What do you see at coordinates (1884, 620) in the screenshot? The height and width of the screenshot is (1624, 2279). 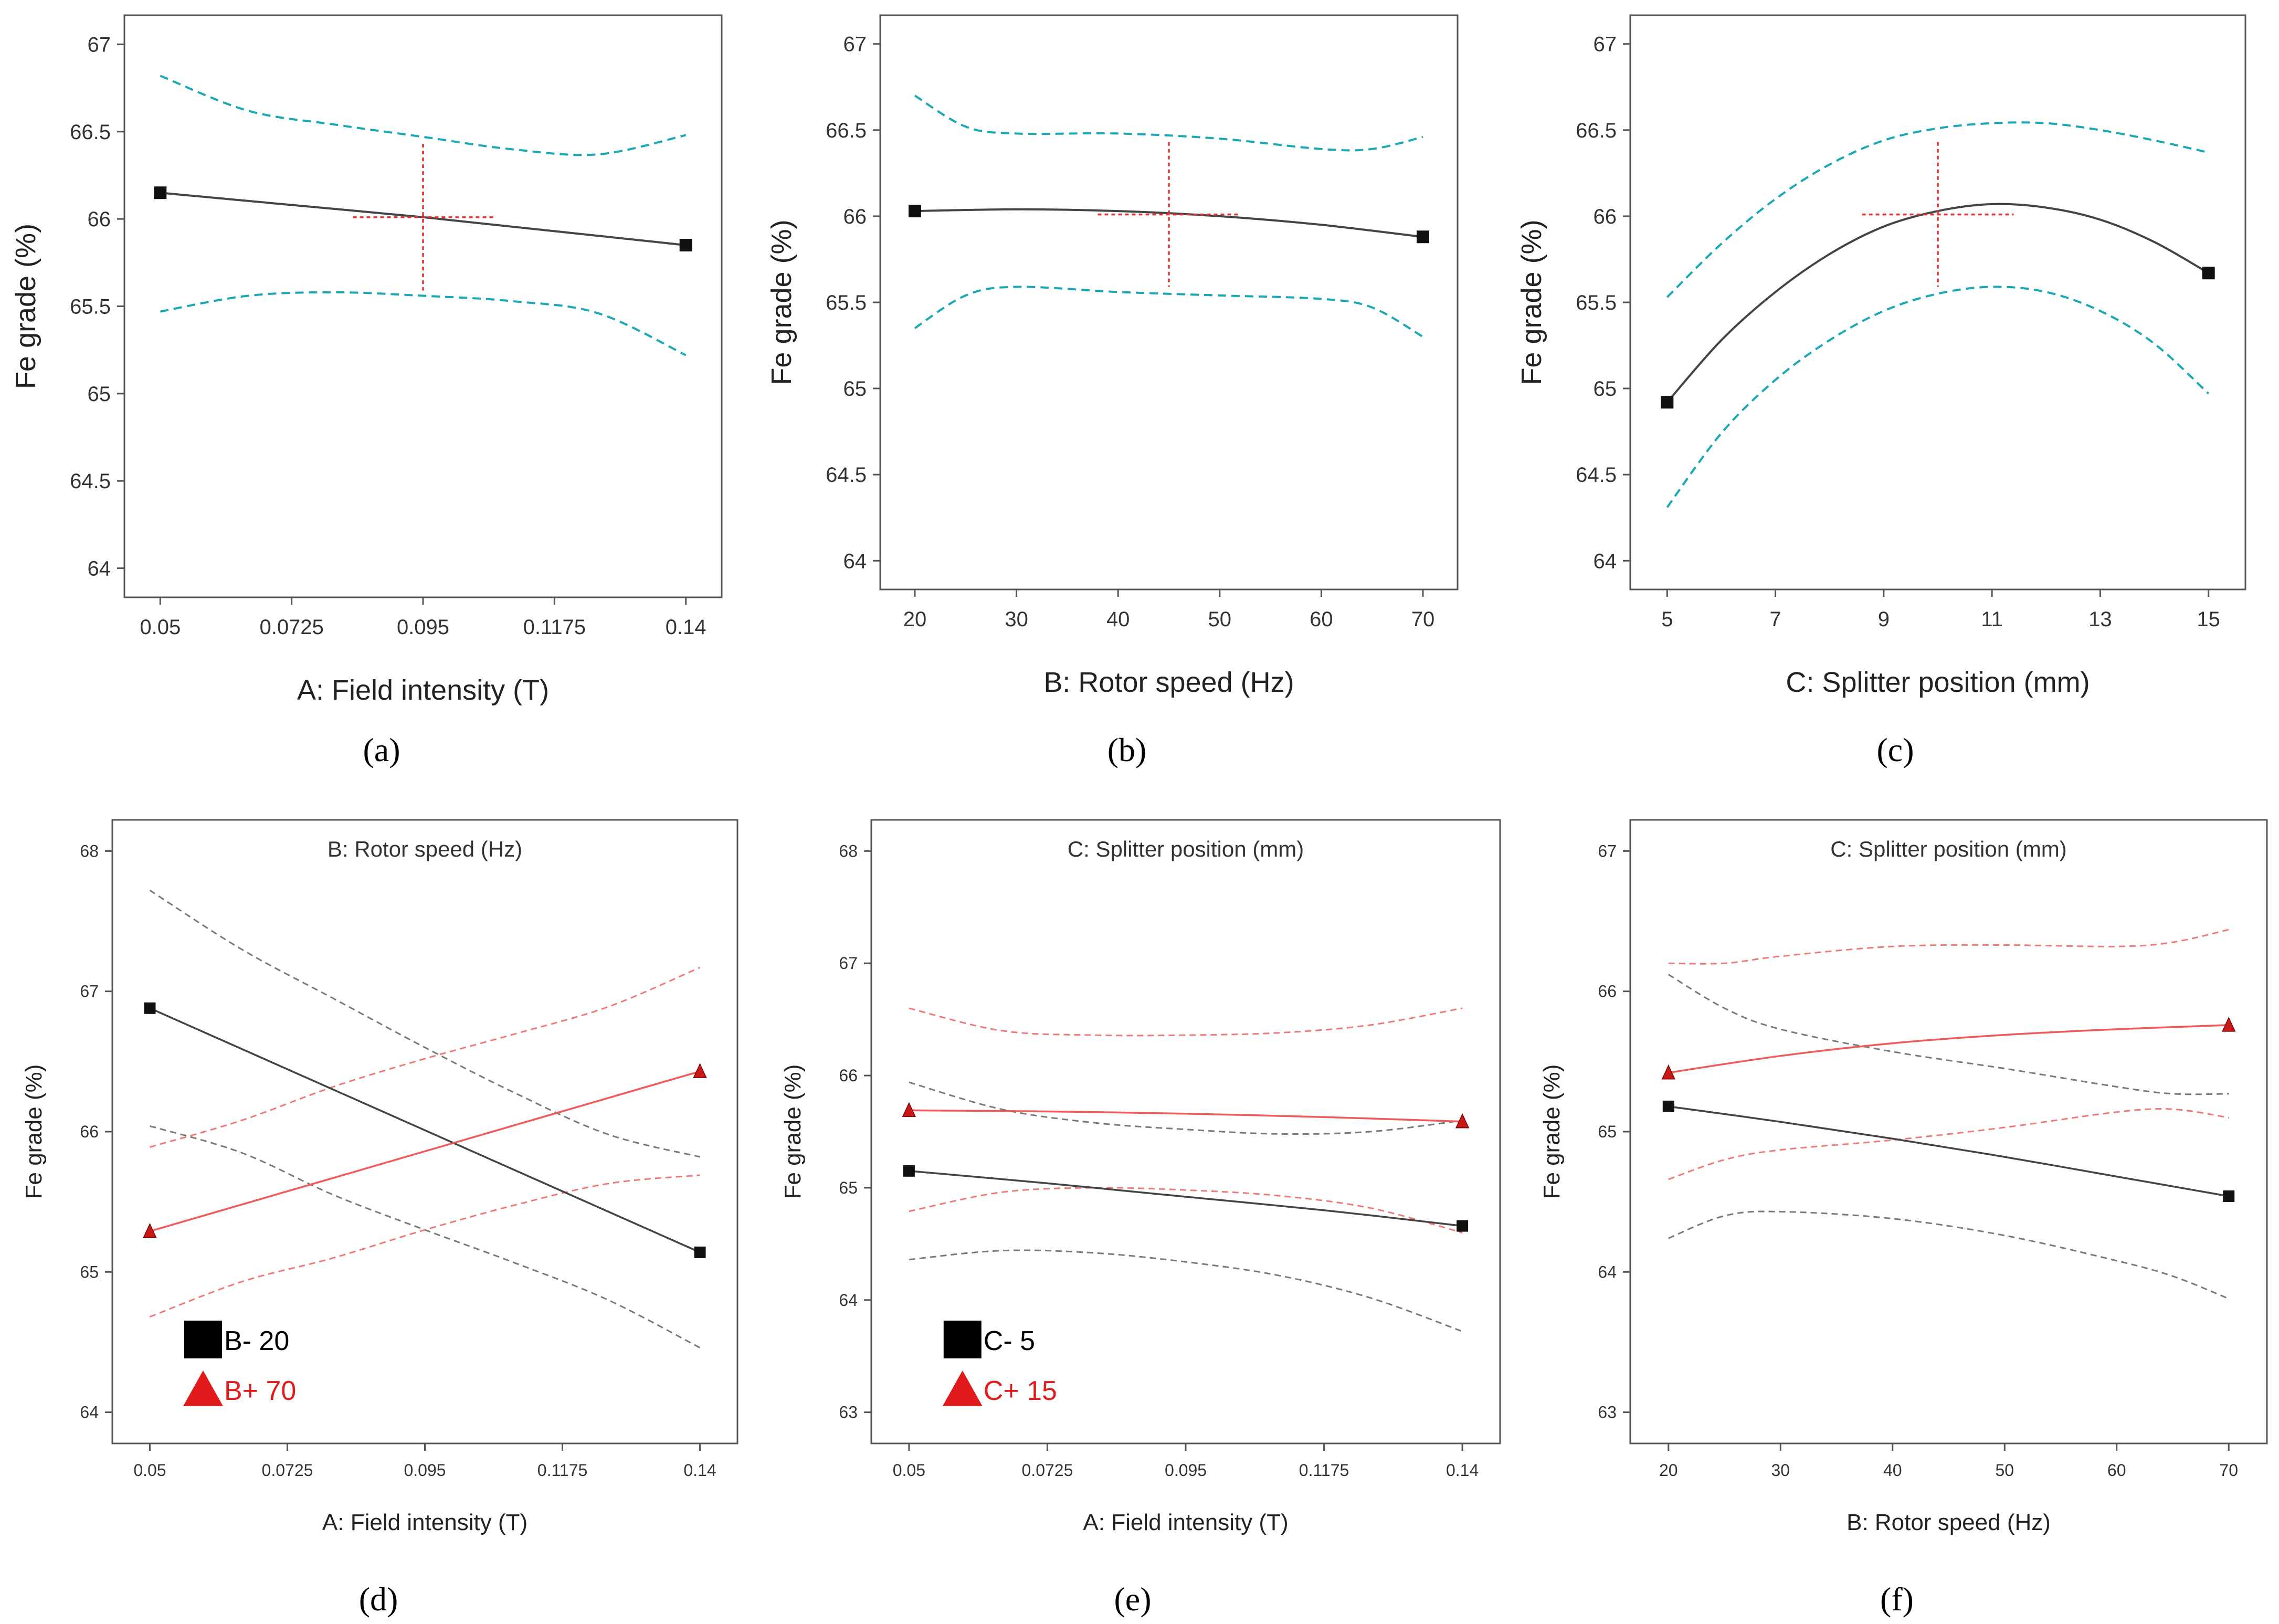 I see `x-tick-label: 9` at bounding box center [1884, 620].